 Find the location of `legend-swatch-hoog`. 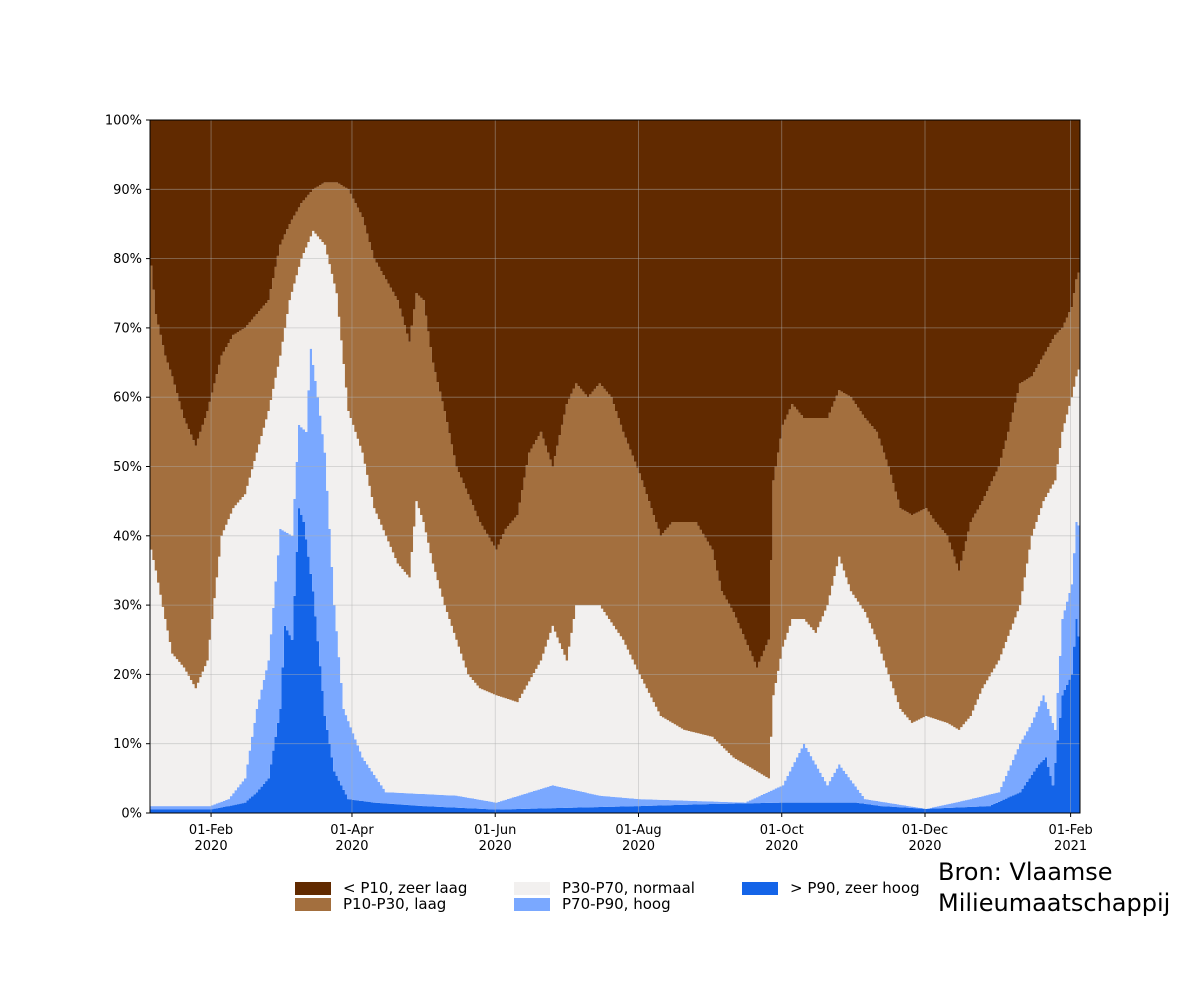

legend-swatch-hoog is located at coordinates (532, 904).